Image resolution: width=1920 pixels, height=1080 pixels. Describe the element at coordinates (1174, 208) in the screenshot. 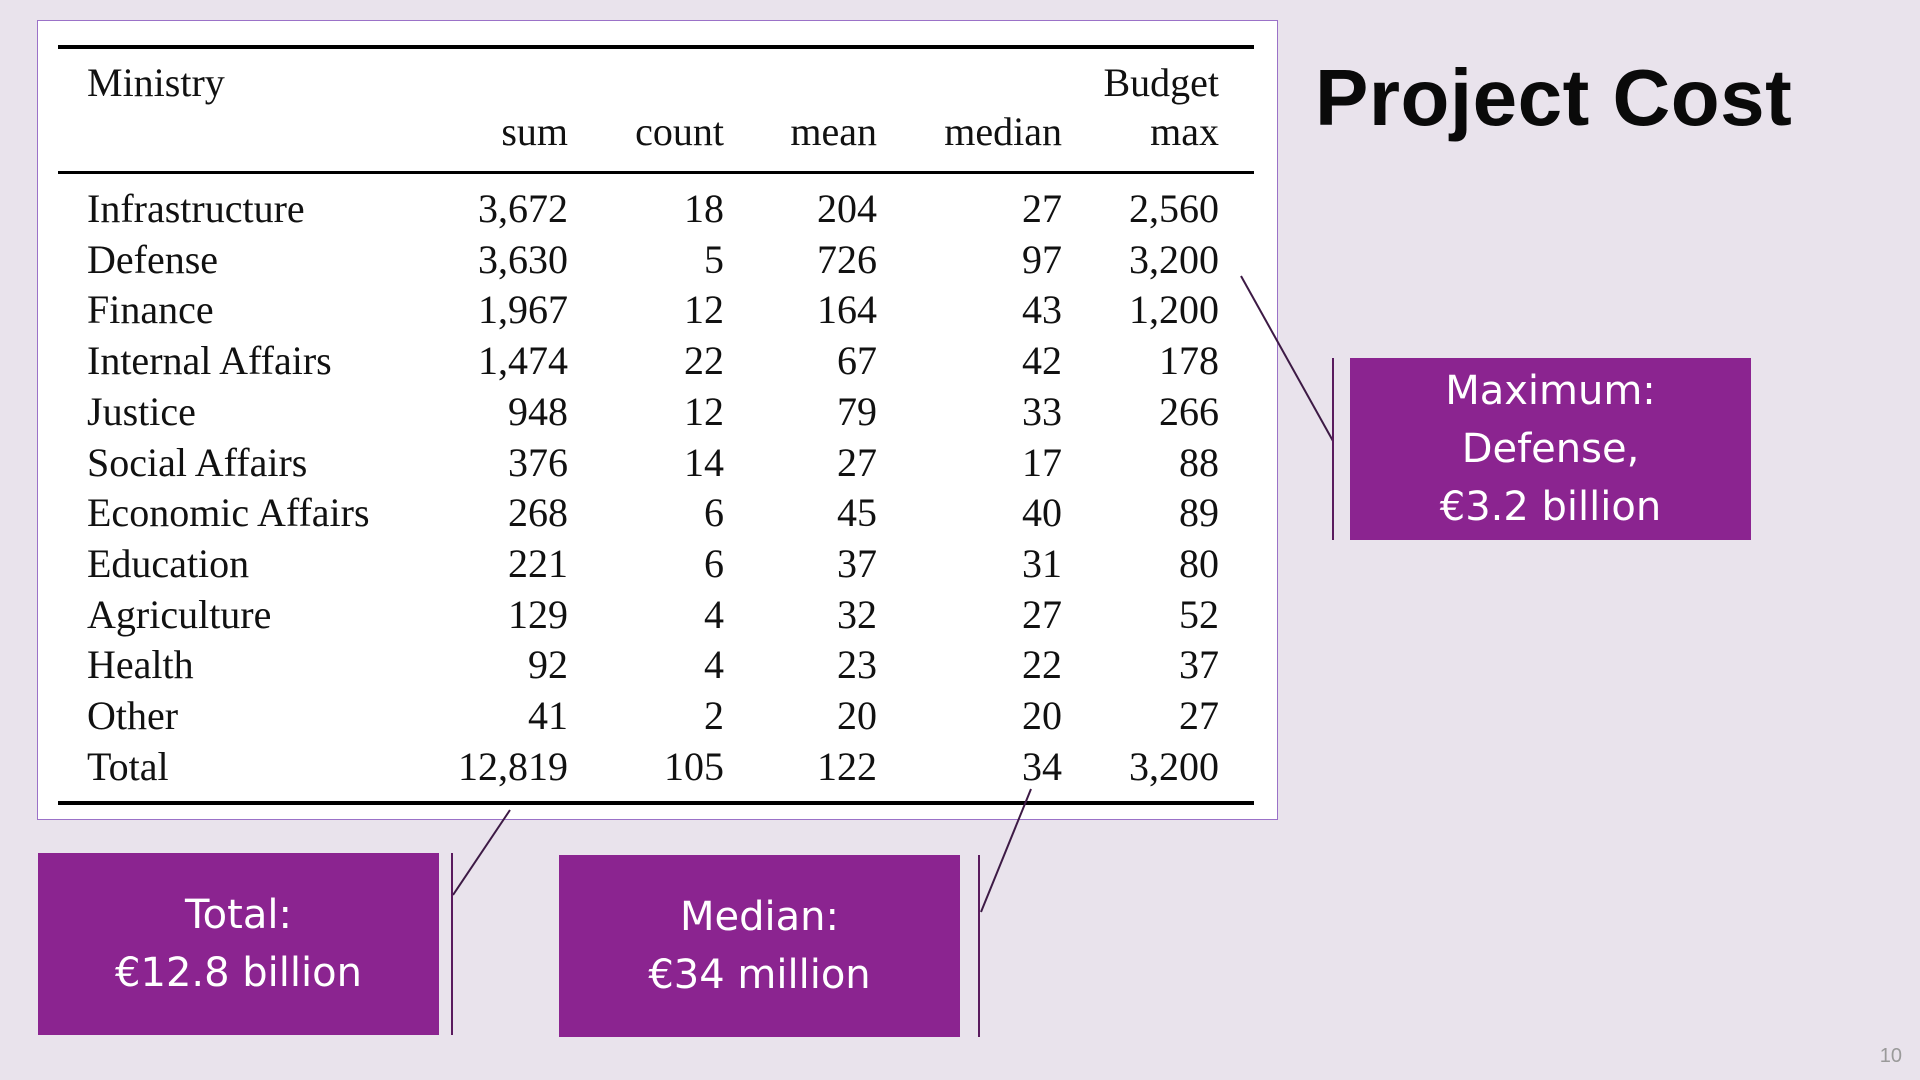

I see `row-max-value: 2,560` at that location.